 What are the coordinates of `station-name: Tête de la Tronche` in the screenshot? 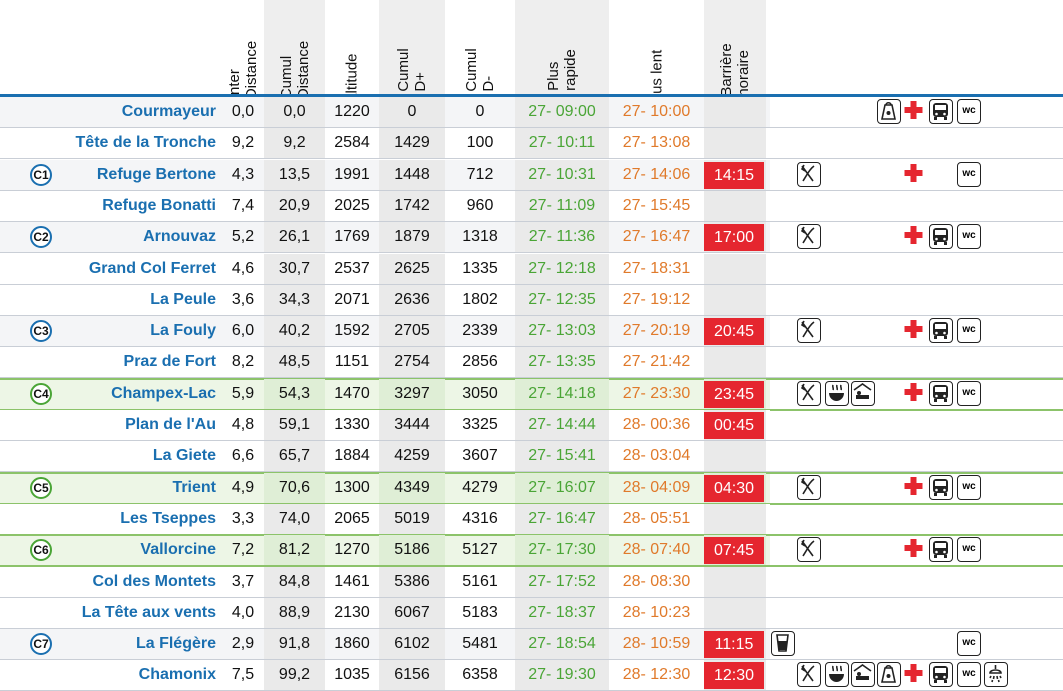 It's located at (145, 143).